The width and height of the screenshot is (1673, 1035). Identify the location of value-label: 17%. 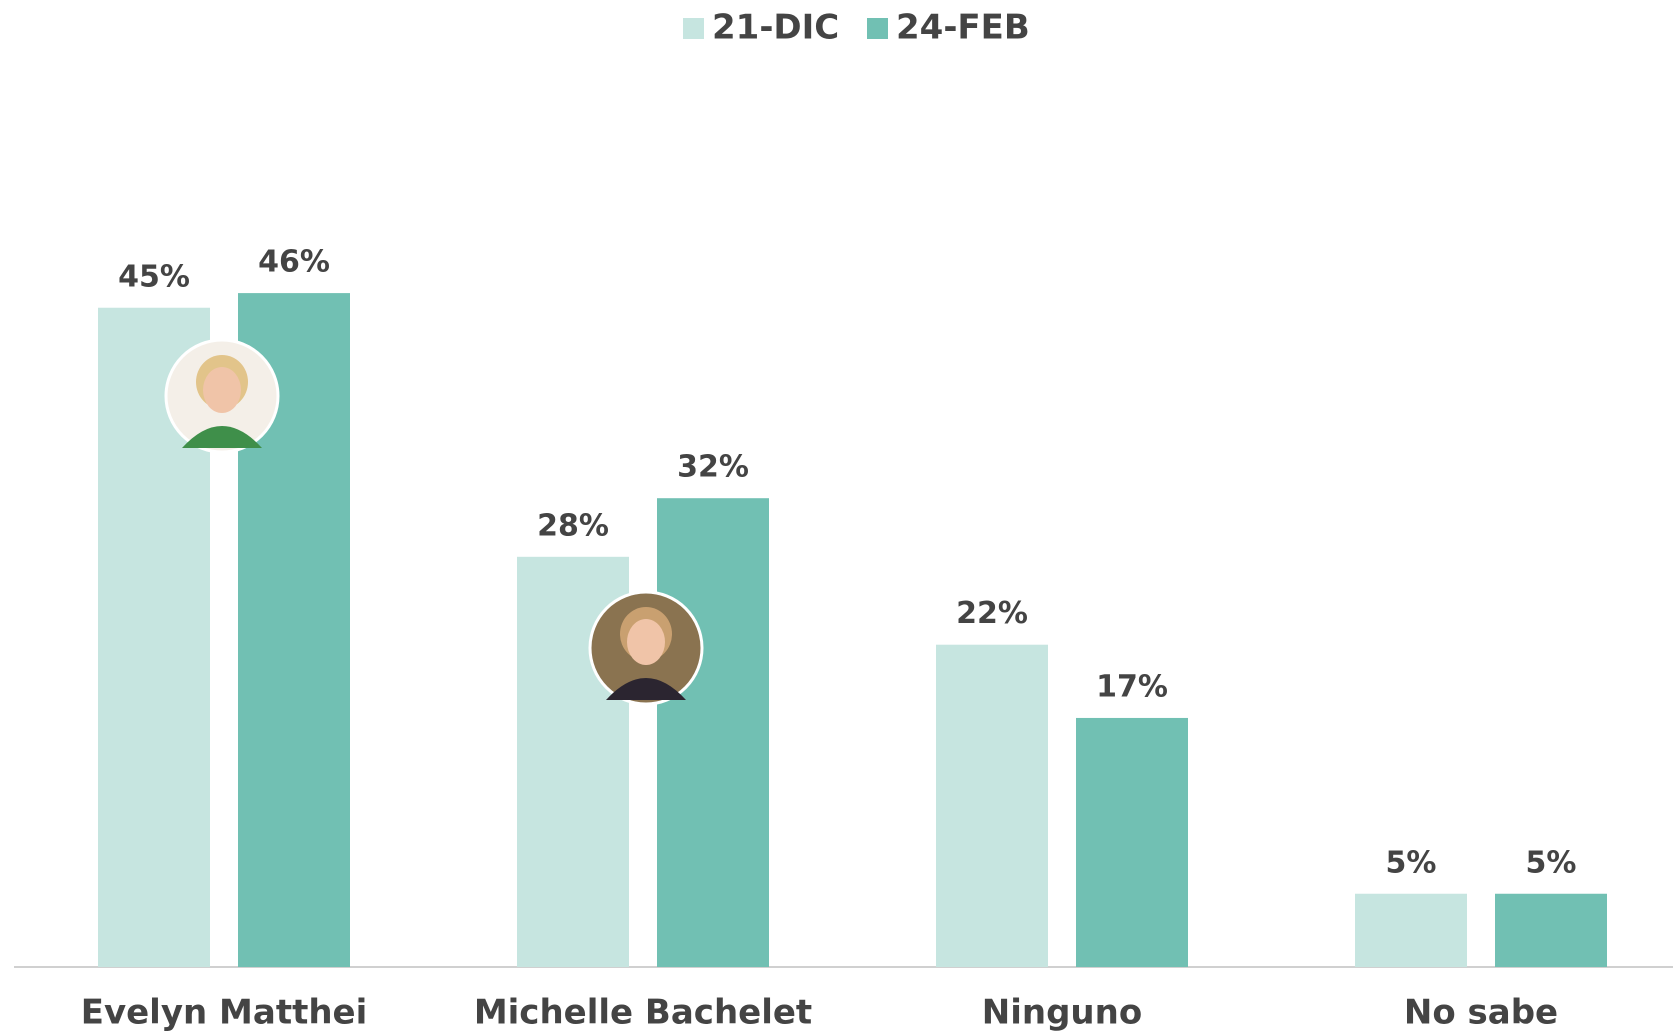
(1132, 686).